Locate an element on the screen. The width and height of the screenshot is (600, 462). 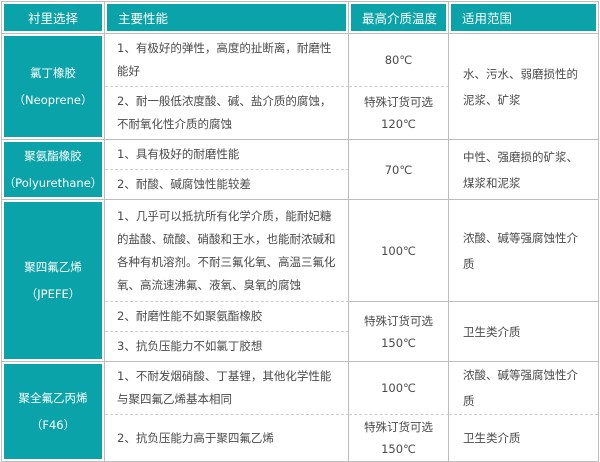
header-row: 衬里选择 主要性能 最高介质温度 适用范围 is located at coordinates (300, 18).